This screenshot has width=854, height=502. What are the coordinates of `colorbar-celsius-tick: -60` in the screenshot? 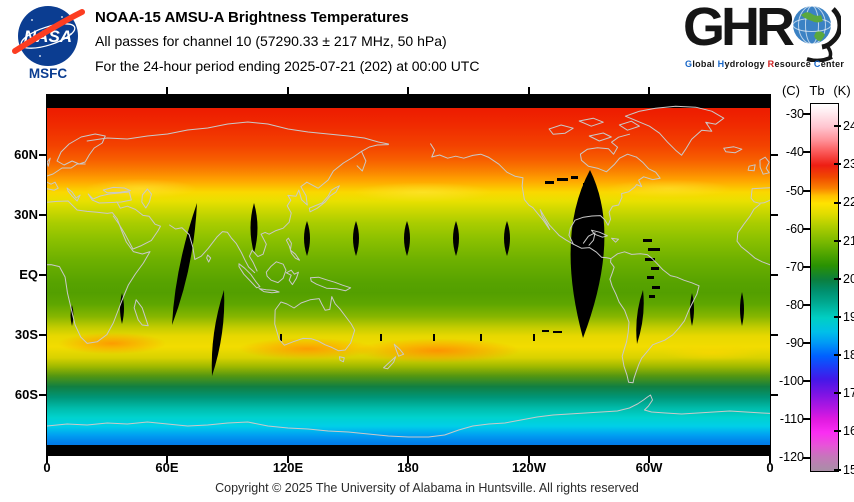 It's located at (794, 229).